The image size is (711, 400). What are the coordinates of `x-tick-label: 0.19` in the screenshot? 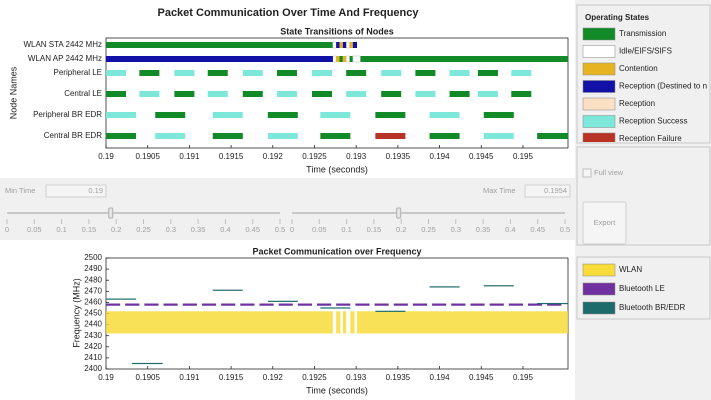 It's located at (106, 156).